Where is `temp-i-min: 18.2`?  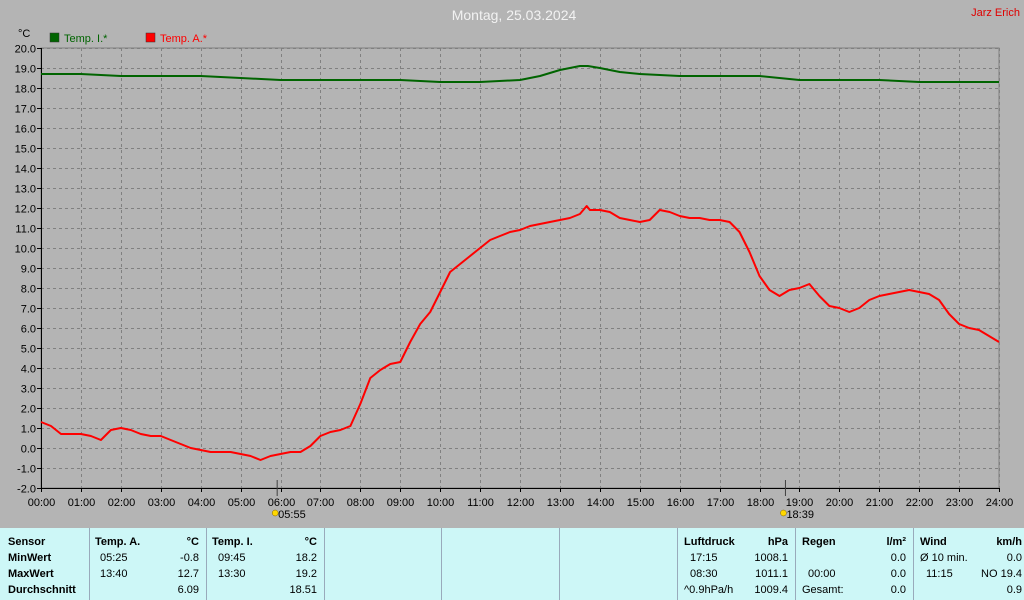
temp-i-min: 18.2 is located at coordinates (306, 558).